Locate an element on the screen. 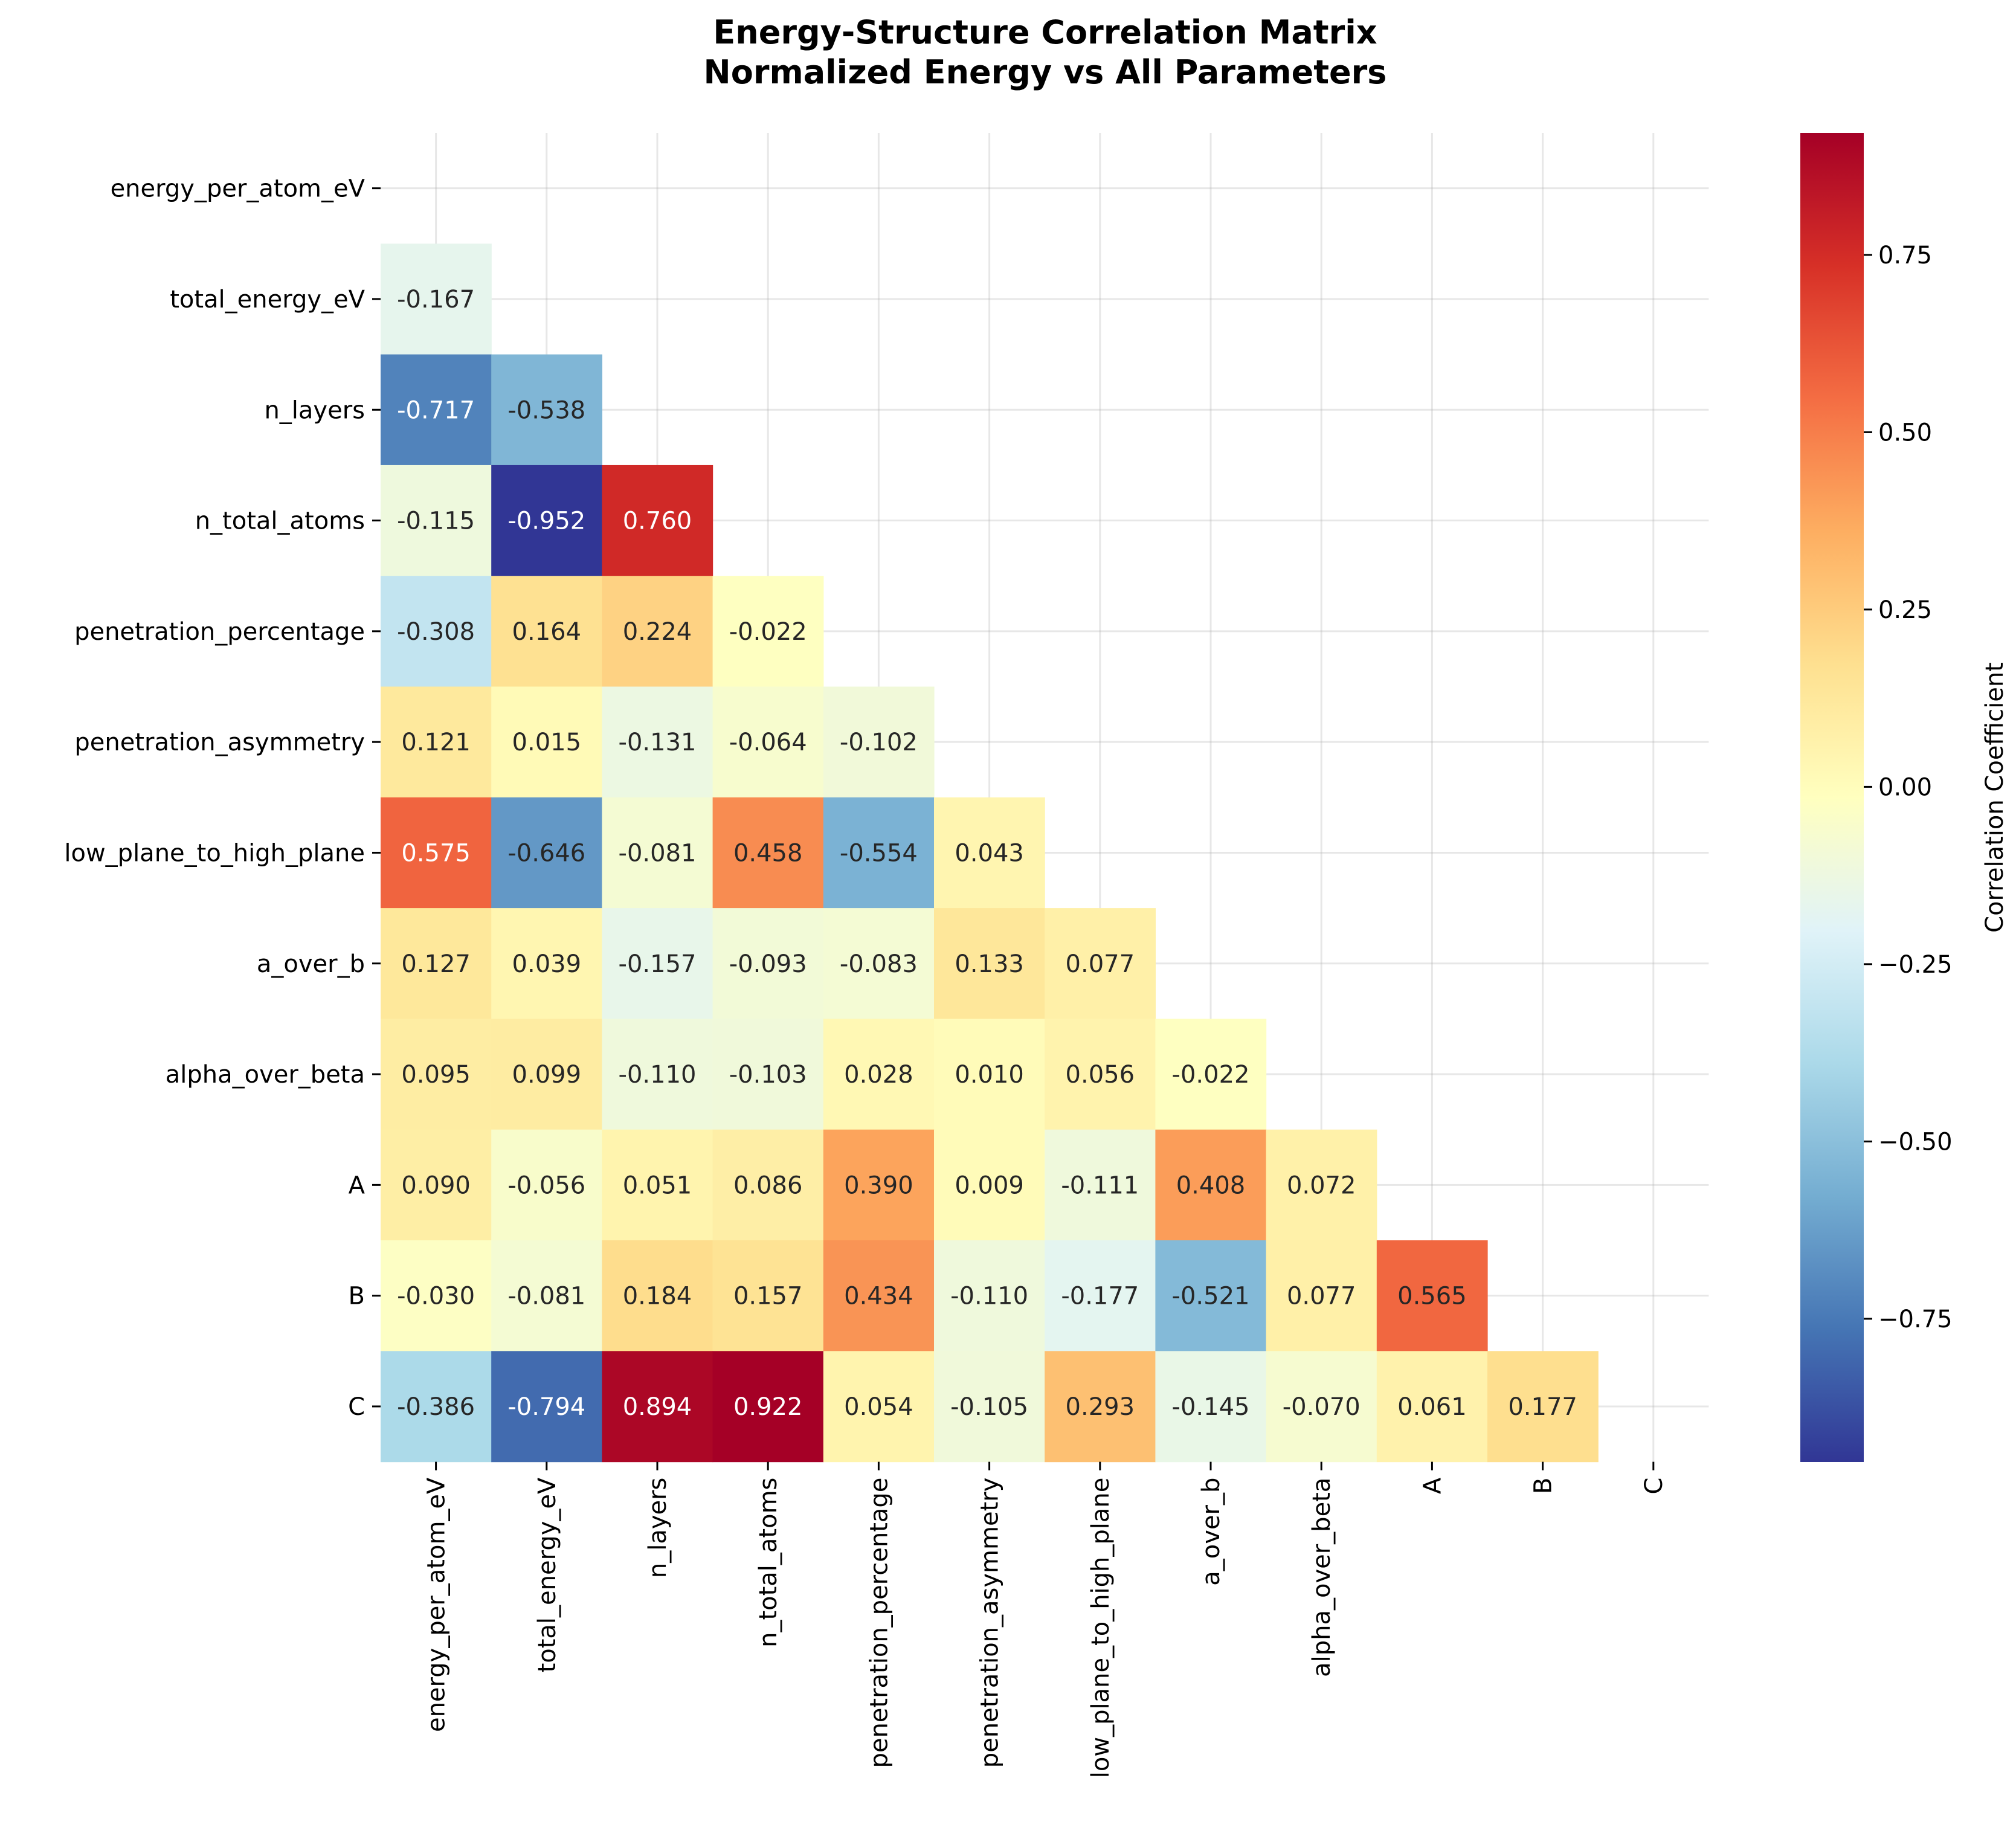  cell-value-label: -0.167 is located at coordinates (436, 300).